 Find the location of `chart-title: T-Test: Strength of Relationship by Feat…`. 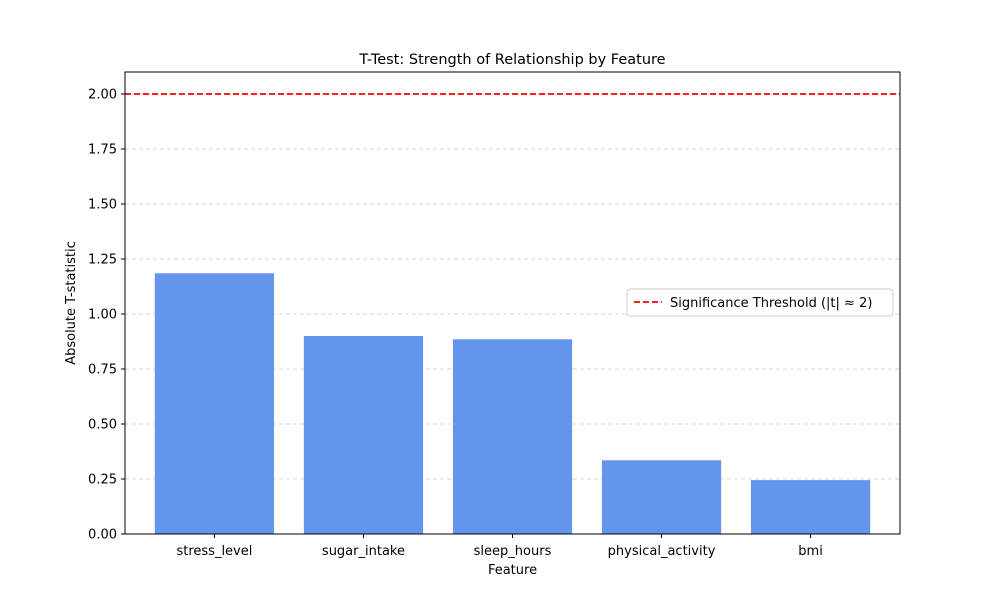

chart-title: T-Test: Strength of Relationship by Feat… is located at coordinates (511, 60).